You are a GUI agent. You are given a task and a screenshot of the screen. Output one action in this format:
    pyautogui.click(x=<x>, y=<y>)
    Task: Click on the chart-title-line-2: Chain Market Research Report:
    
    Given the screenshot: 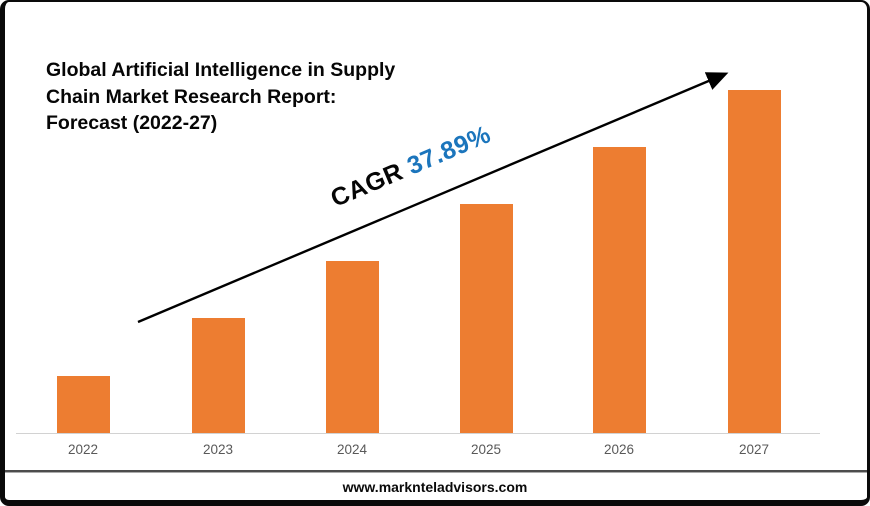 What is the action you would take?
    pyautogui.click(x=191, y=96)
    